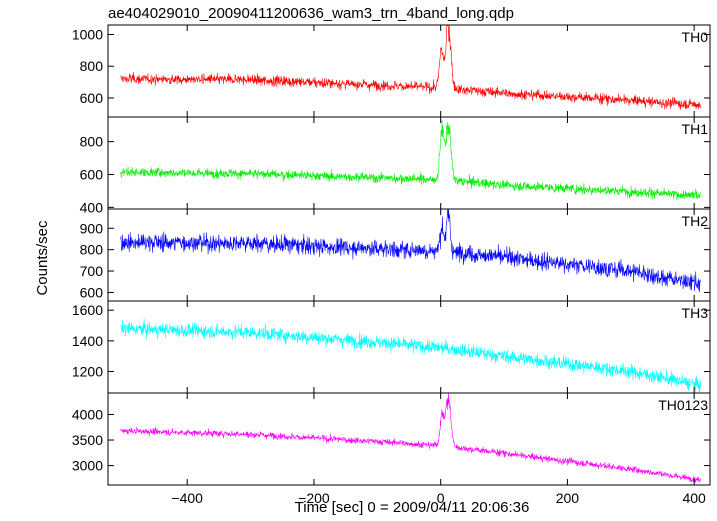 This screenshot has width=717, height=521. I want to click on x-tick-label-3: 200, so click(568, 498).